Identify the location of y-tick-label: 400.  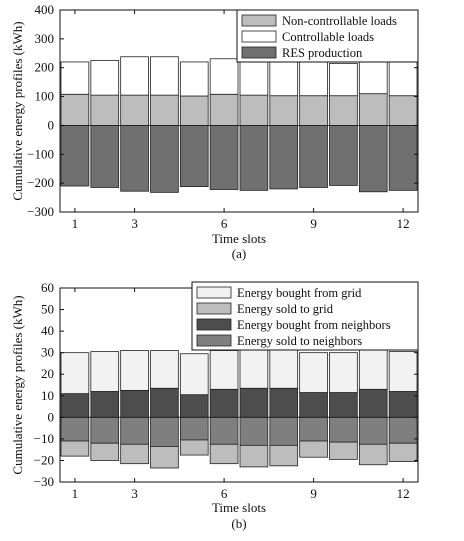
(45, 9).